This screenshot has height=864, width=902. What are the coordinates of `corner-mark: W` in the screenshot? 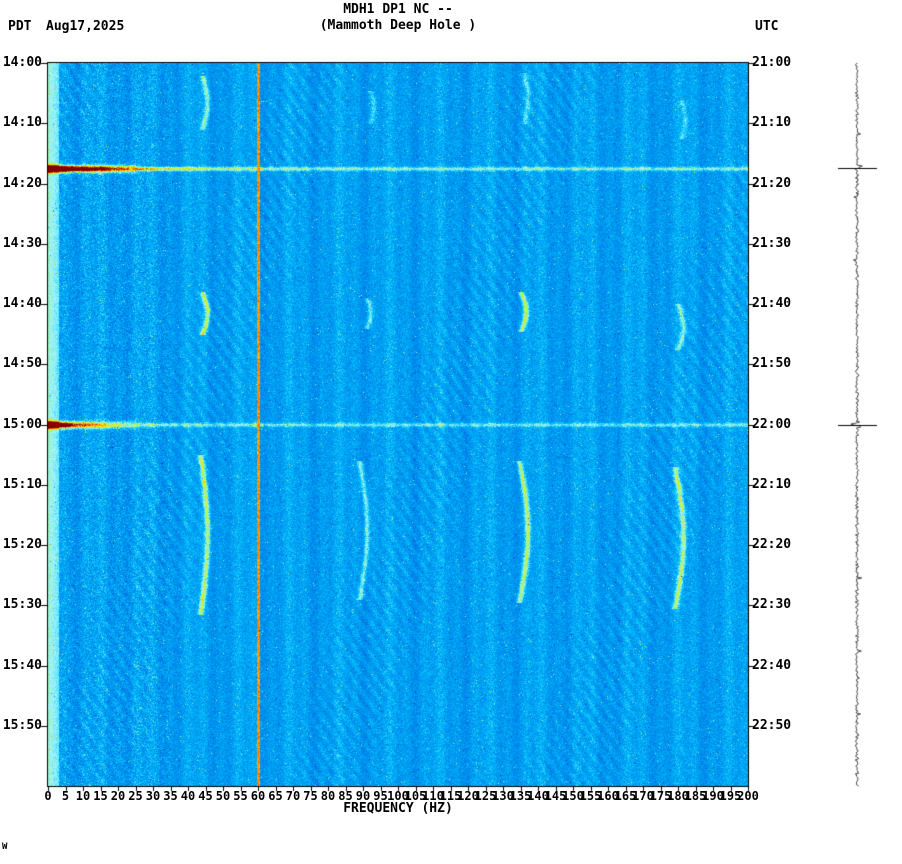 It's located at (5, 847).